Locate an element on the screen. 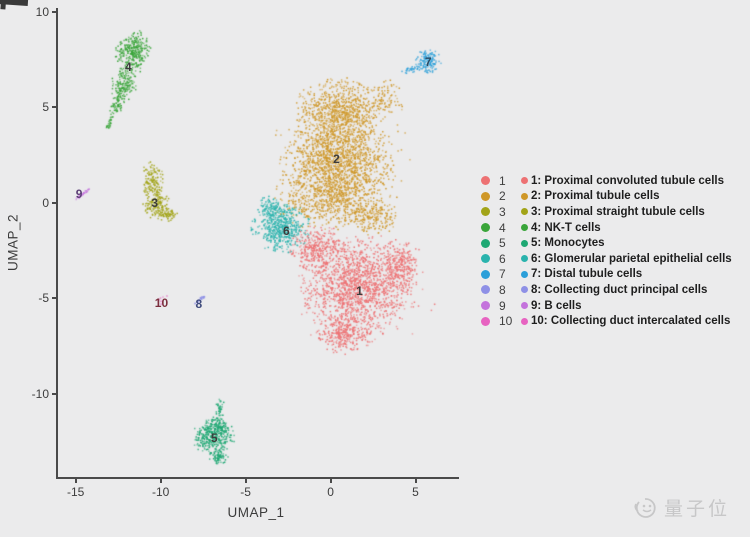 This screenshot has height=537, width=750. y-axis-line is located at coordinates (57, 243).